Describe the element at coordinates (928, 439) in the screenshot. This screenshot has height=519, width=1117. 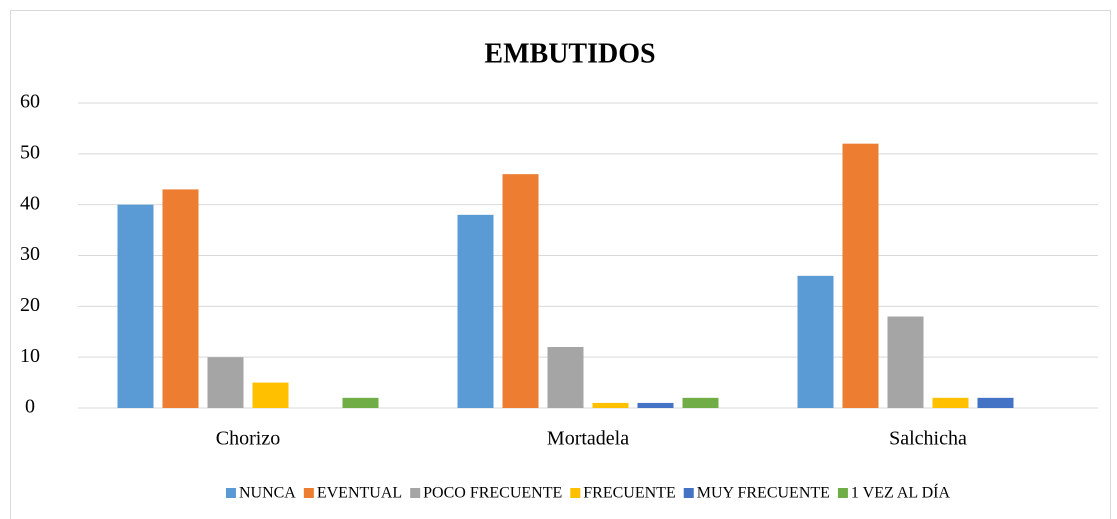
I see `x-tick-label: Salchicha` at that location.